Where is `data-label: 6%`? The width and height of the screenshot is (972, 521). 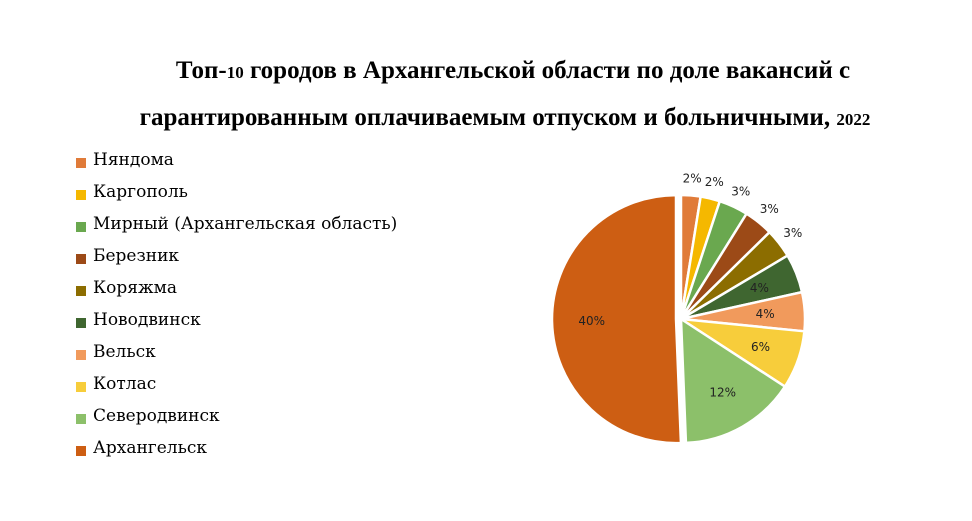 data-label: 6% is located at coordinates (760, 347).